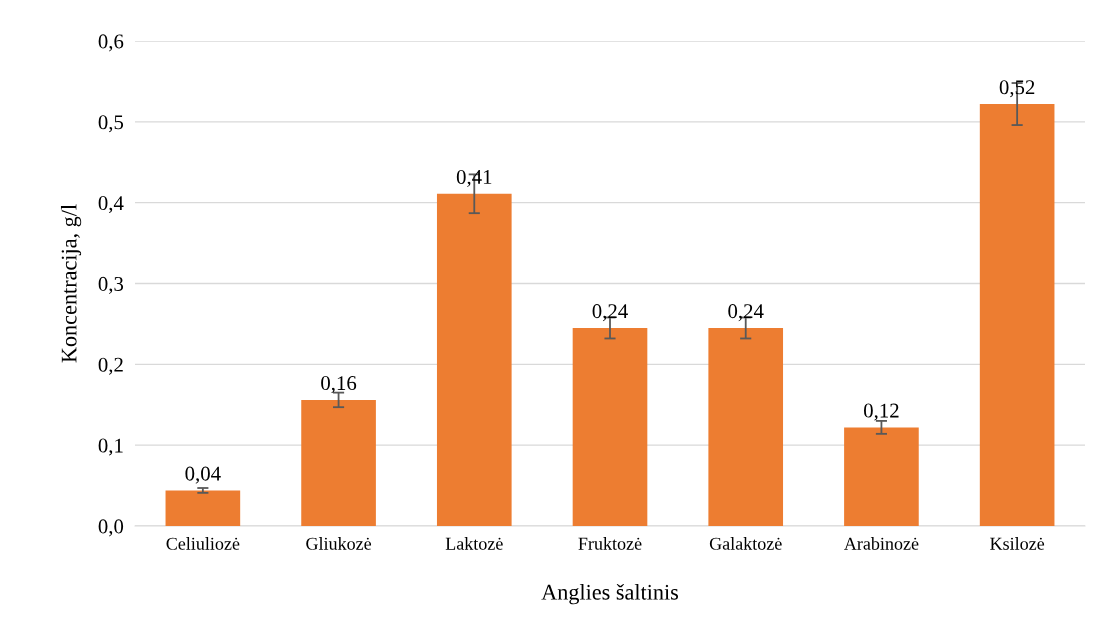 The image size is (1114, 630). What do you see at coordinates (111, 205) in the screenshot?
I see `y-tick-label: 0,4` at bounding box center [111, 205].